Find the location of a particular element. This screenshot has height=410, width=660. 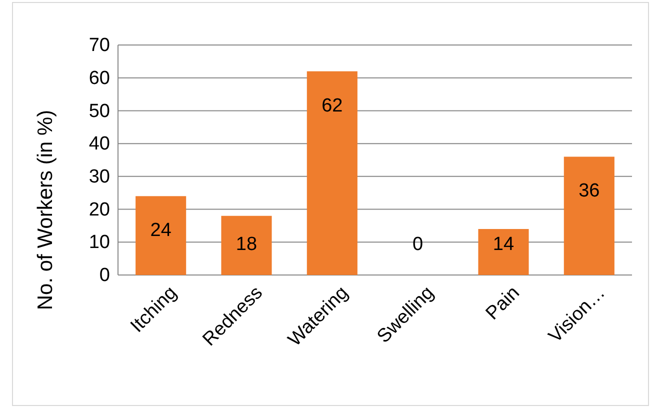

y-tick-label: 10 is located at coordinates (99, 243).